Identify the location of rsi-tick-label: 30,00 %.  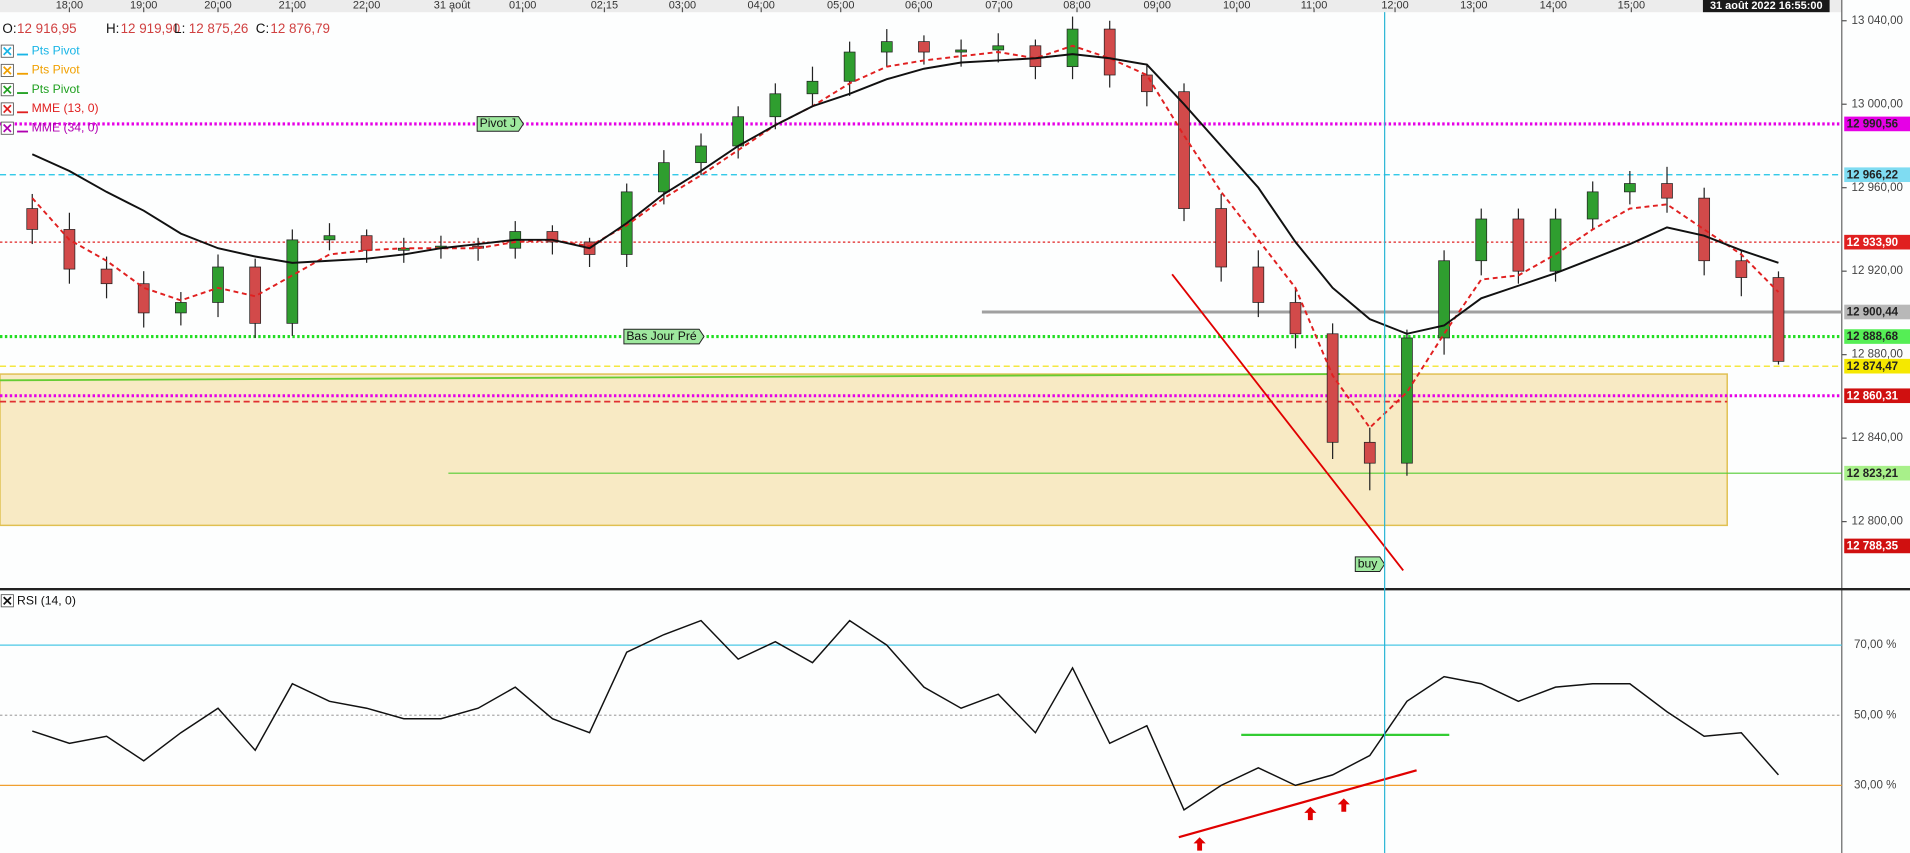
(1875, 785).